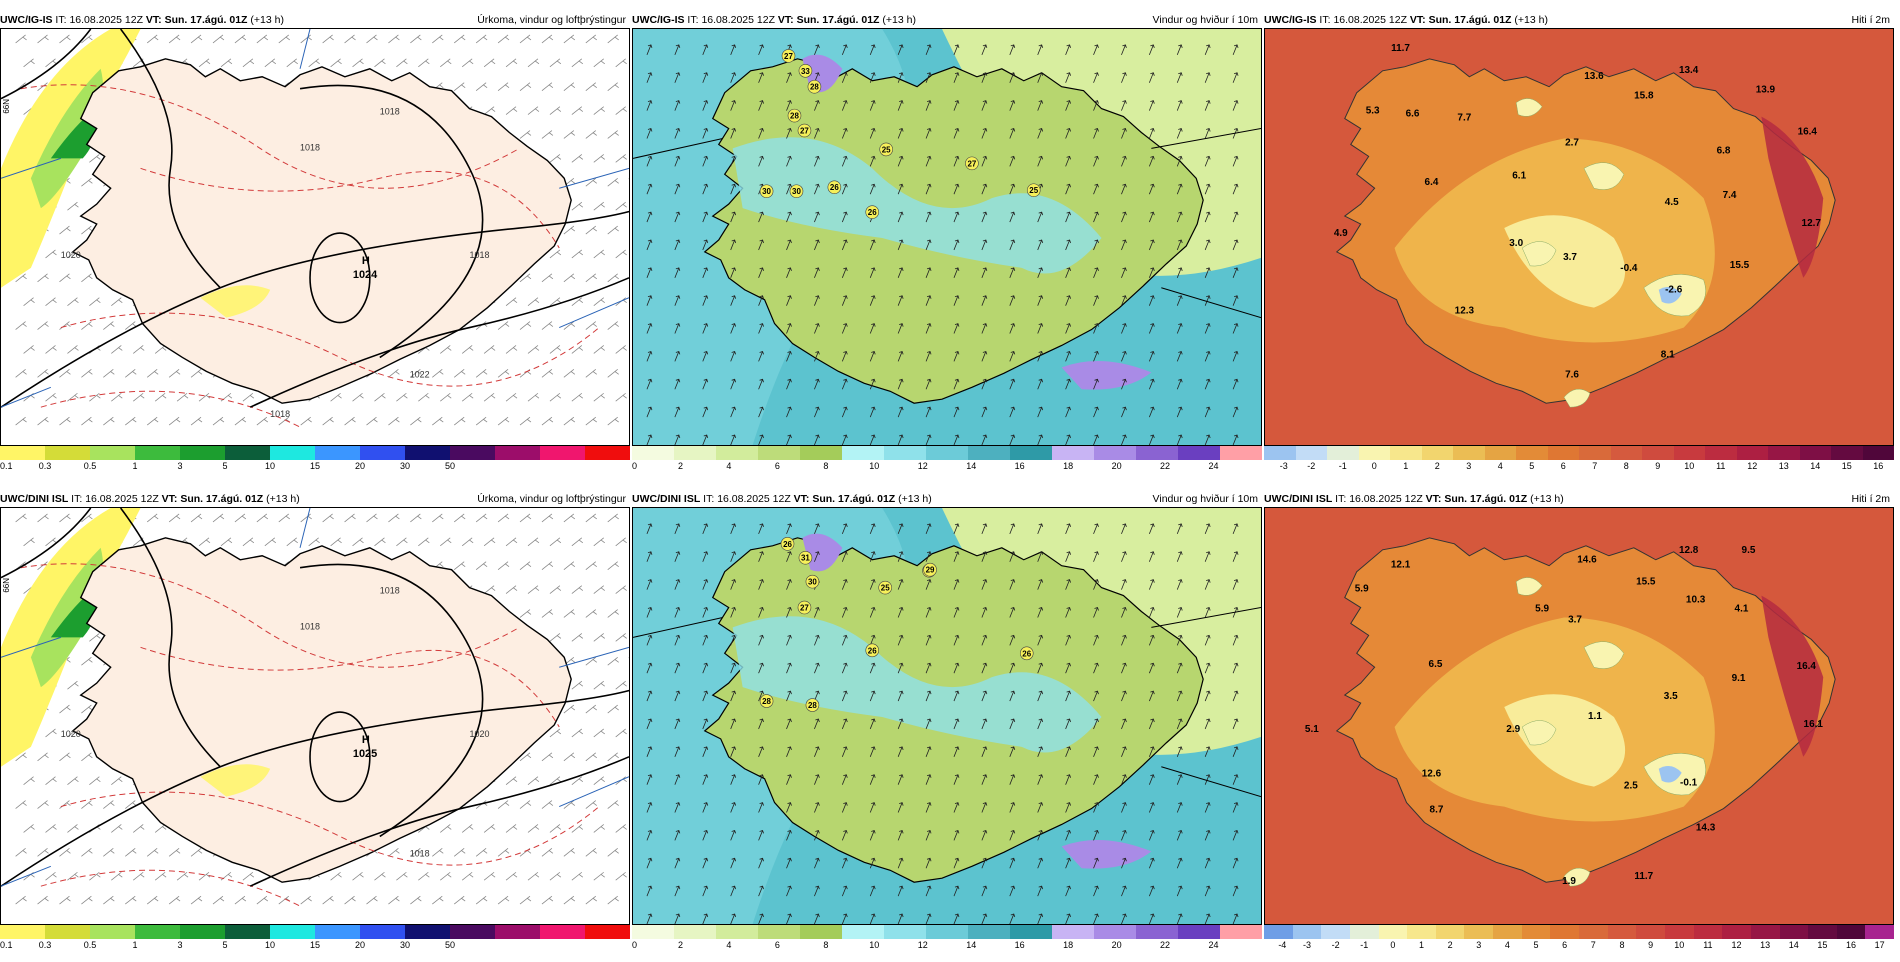 Image resolution: width=1900 pixels, height=962 pixels. Describe the element at coordinates (6, 466) in the screenshot. I see `legend-tick-label: 0.1` at that location.